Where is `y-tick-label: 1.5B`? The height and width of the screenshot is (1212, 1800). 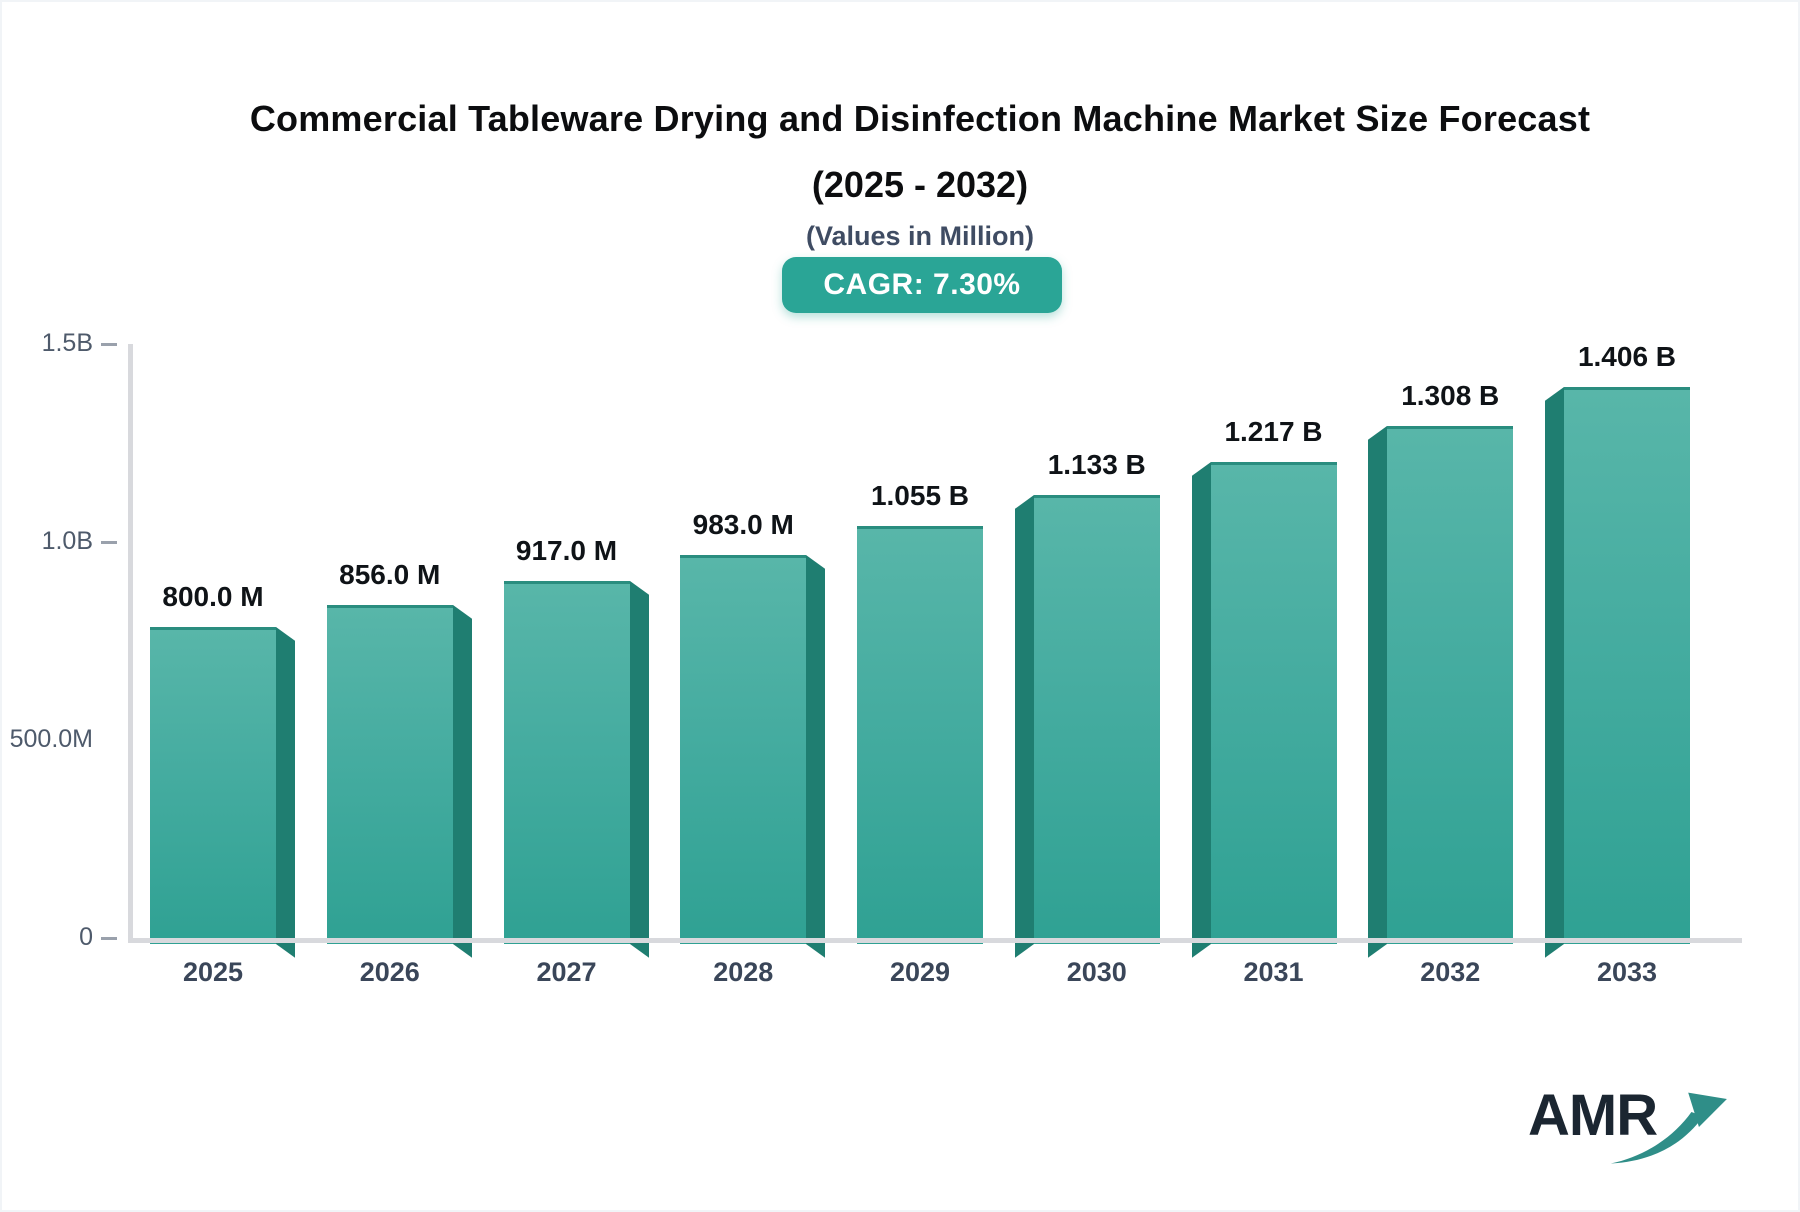
y-tick-label: 1.5B is located at coordinates (67, 343).